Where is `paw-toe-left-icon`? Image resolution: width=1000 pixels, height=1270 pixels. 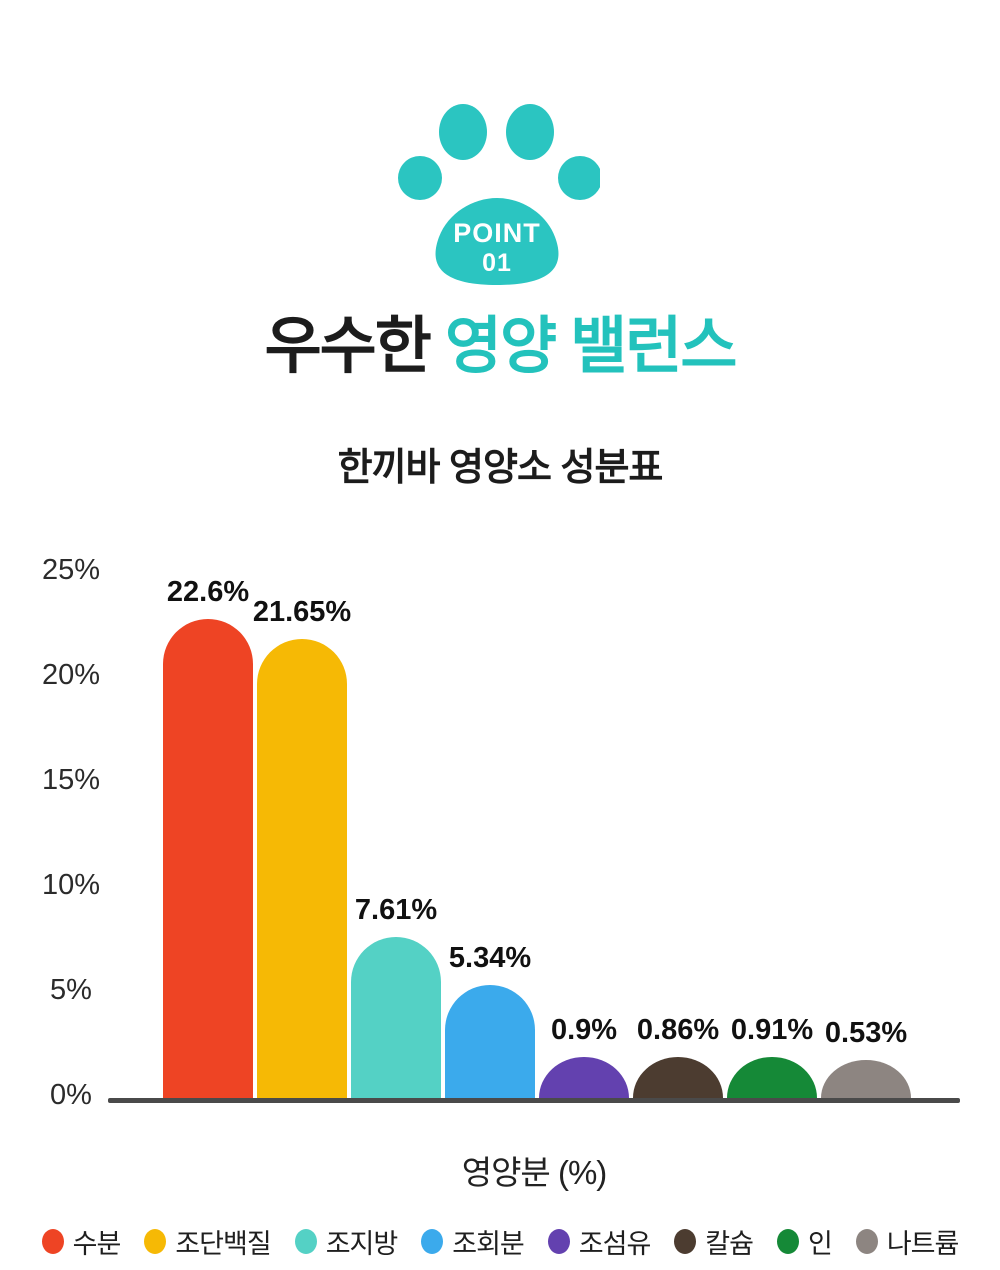 paw-toe-left-icon is located at coordinates (420, 178).